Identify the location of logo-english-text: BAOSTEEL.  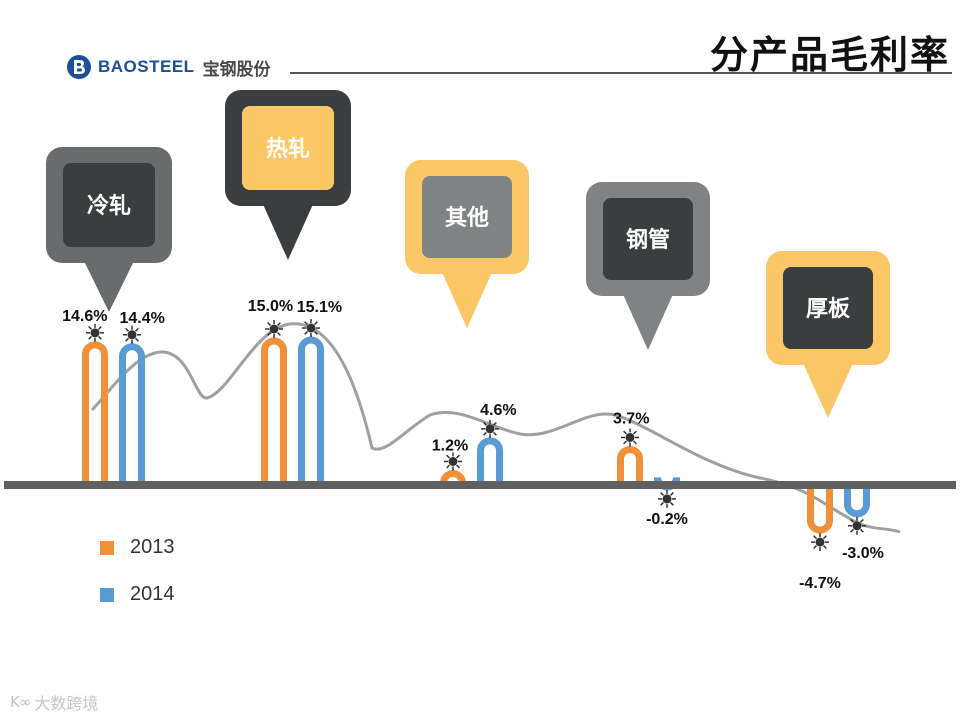
(146, 66).